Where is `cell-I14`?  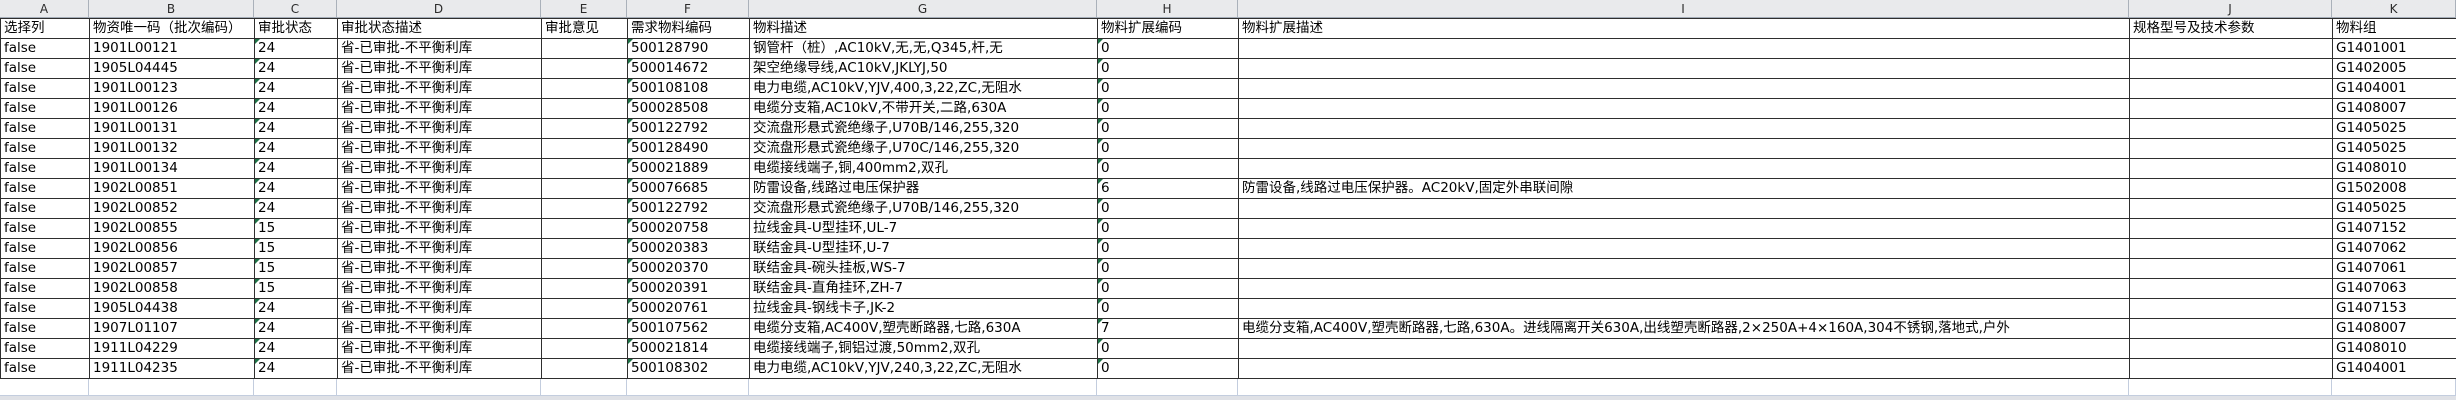 cell-I14 is located at coordinates (1684, 289).